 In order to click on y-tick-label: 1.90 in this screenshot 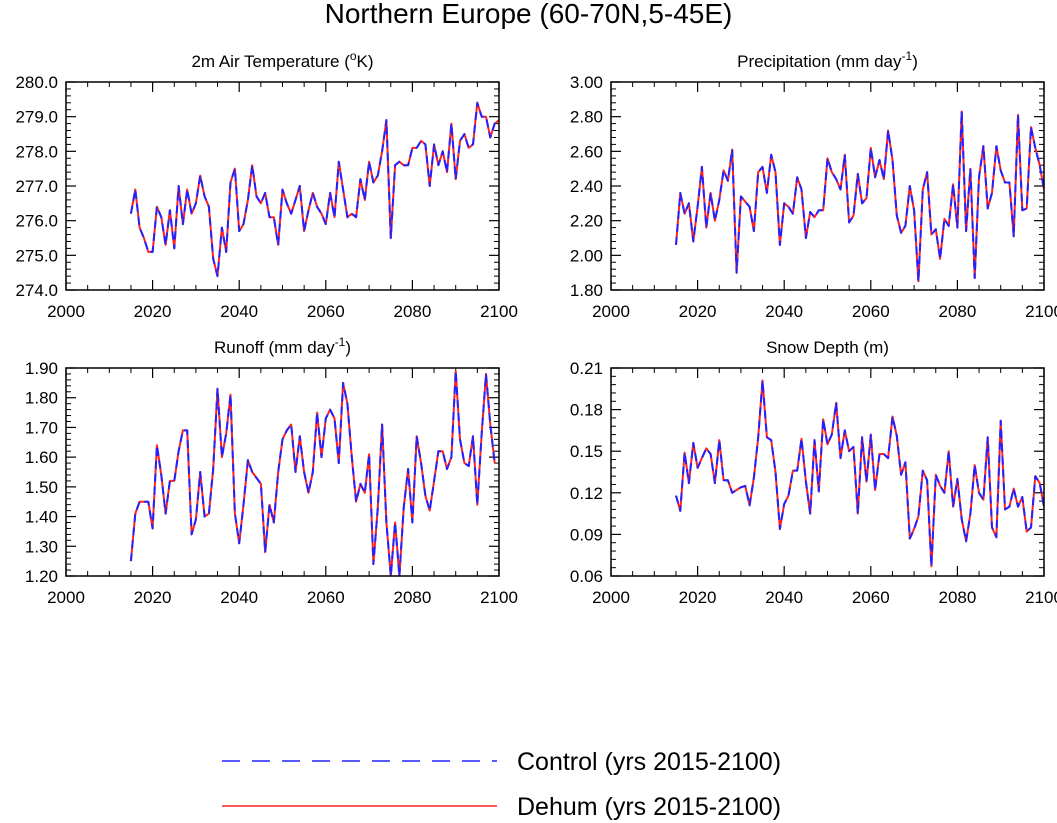, I will do `click(41, 368)`.